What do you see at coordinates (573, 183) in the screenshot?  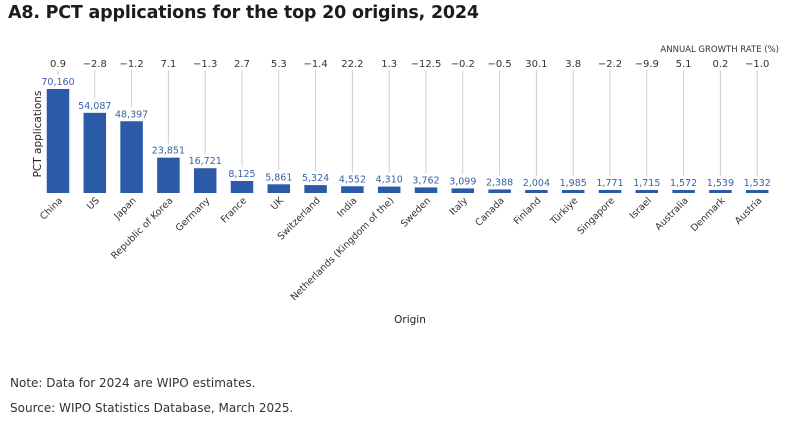 I see `value-label: 1,985` at bounding box center [573, 183].